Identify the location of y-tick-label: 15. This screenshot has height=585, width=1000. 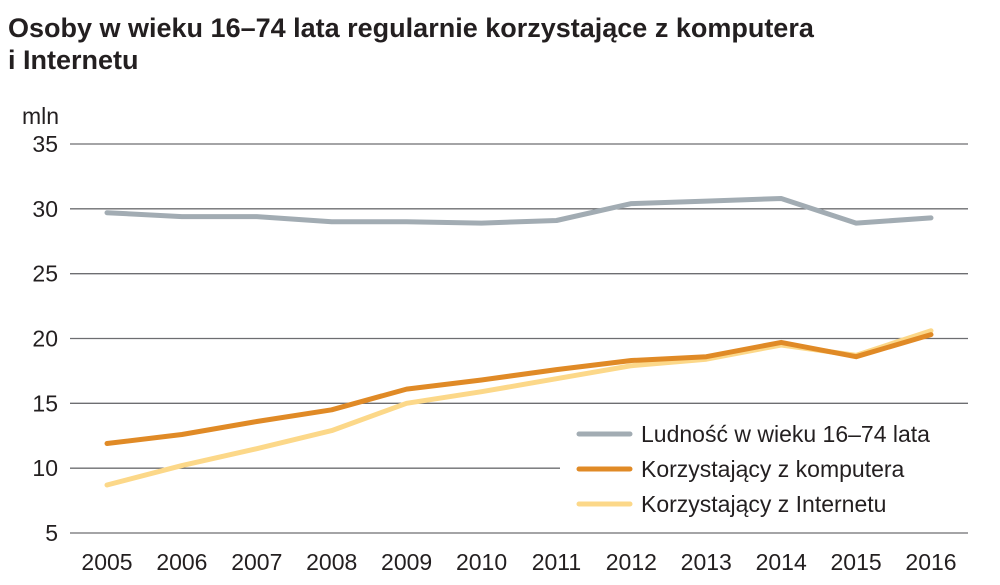
(45, 403).